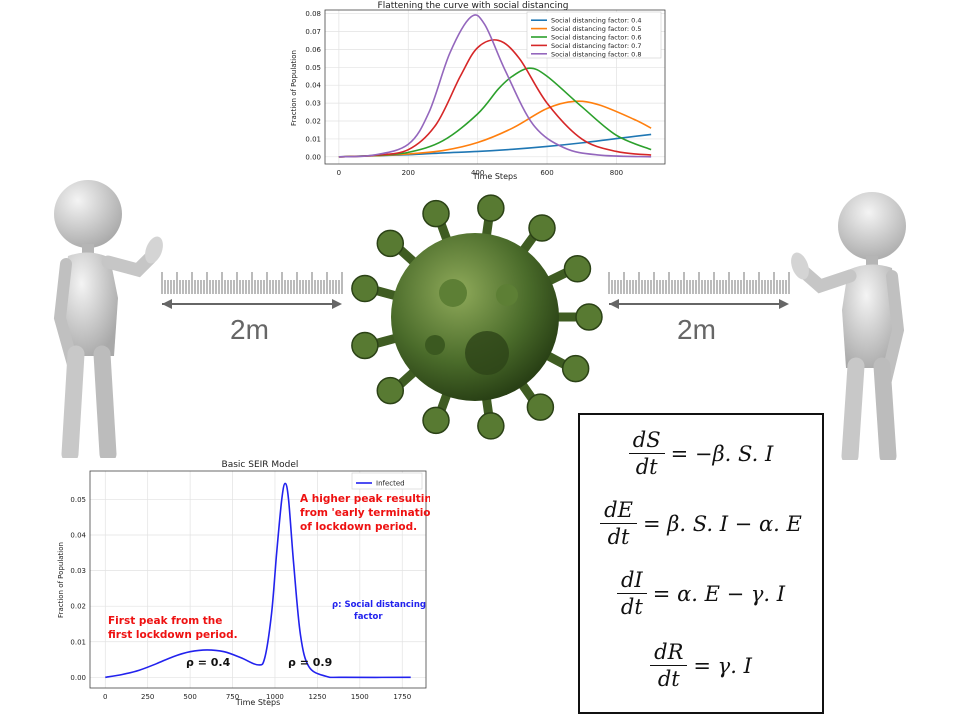 This screenshot has width=960, height=720. I want to click on top-ytick-label: 0.02, so click(313, 122).